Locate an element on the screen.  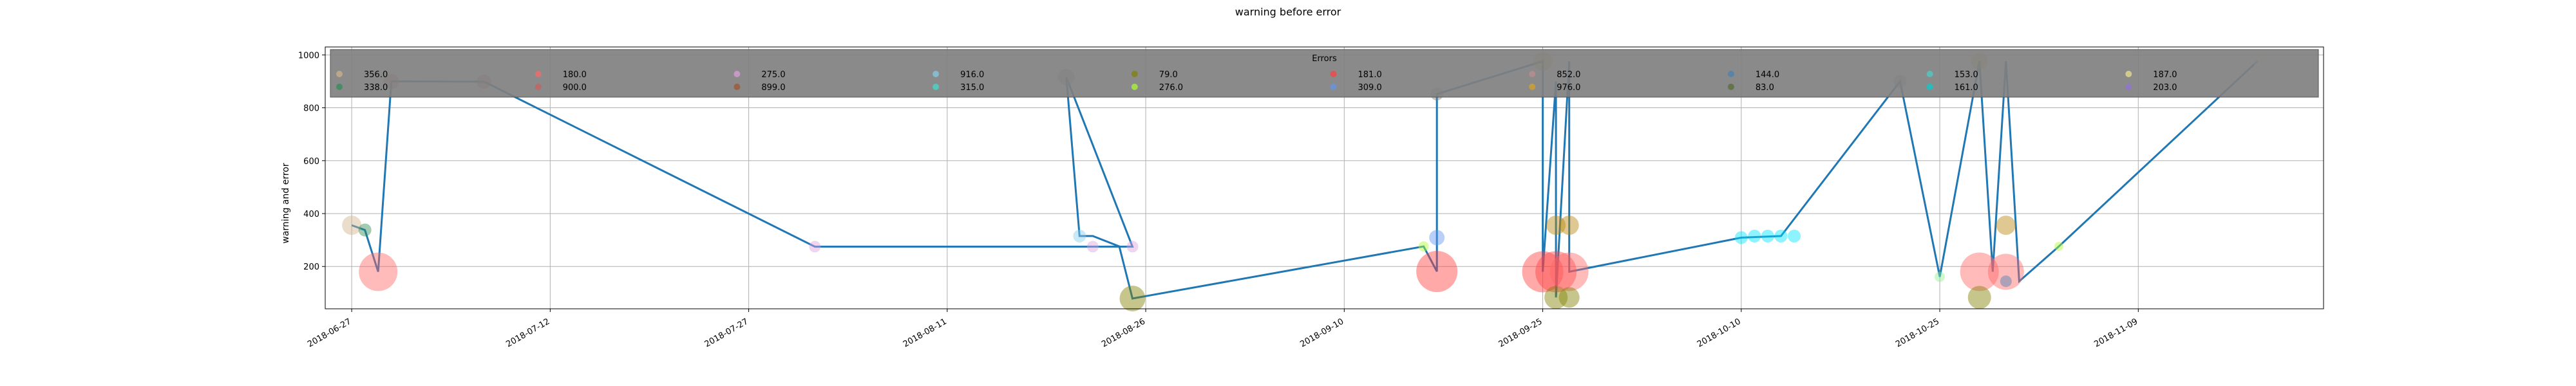
legend-label: 187.0 is located at coordinates (2165, 75).